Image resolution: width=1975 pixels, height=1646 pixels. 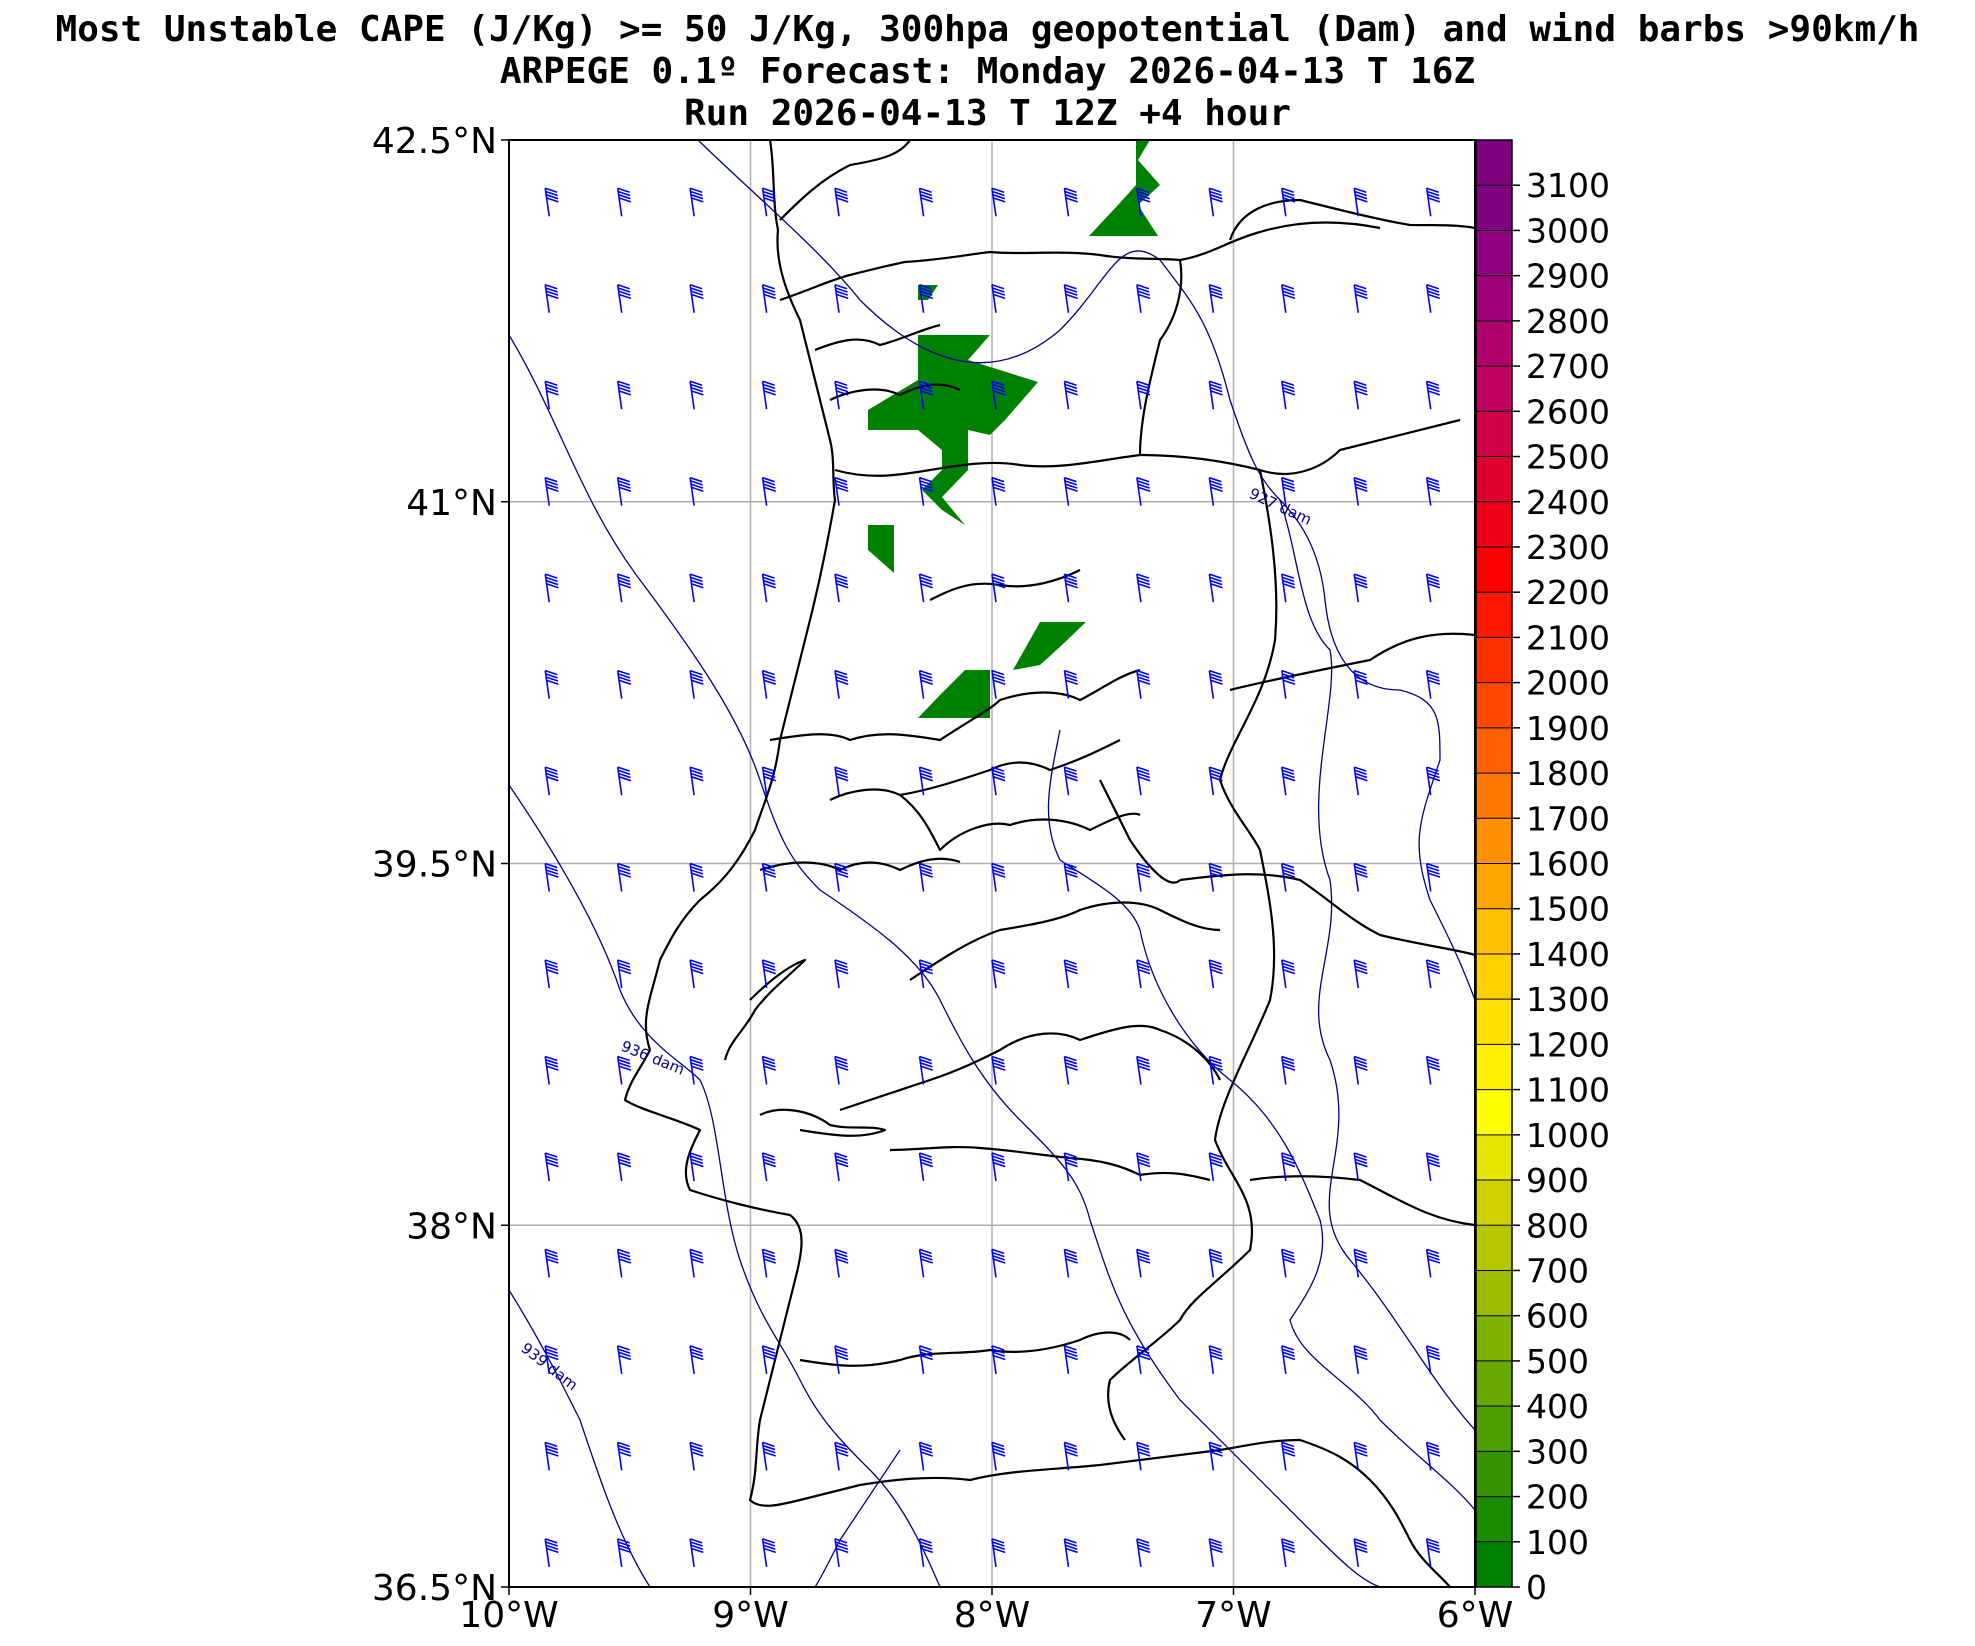 I want to click on colorbar-label: 0, so click(x=1536, y=1587).